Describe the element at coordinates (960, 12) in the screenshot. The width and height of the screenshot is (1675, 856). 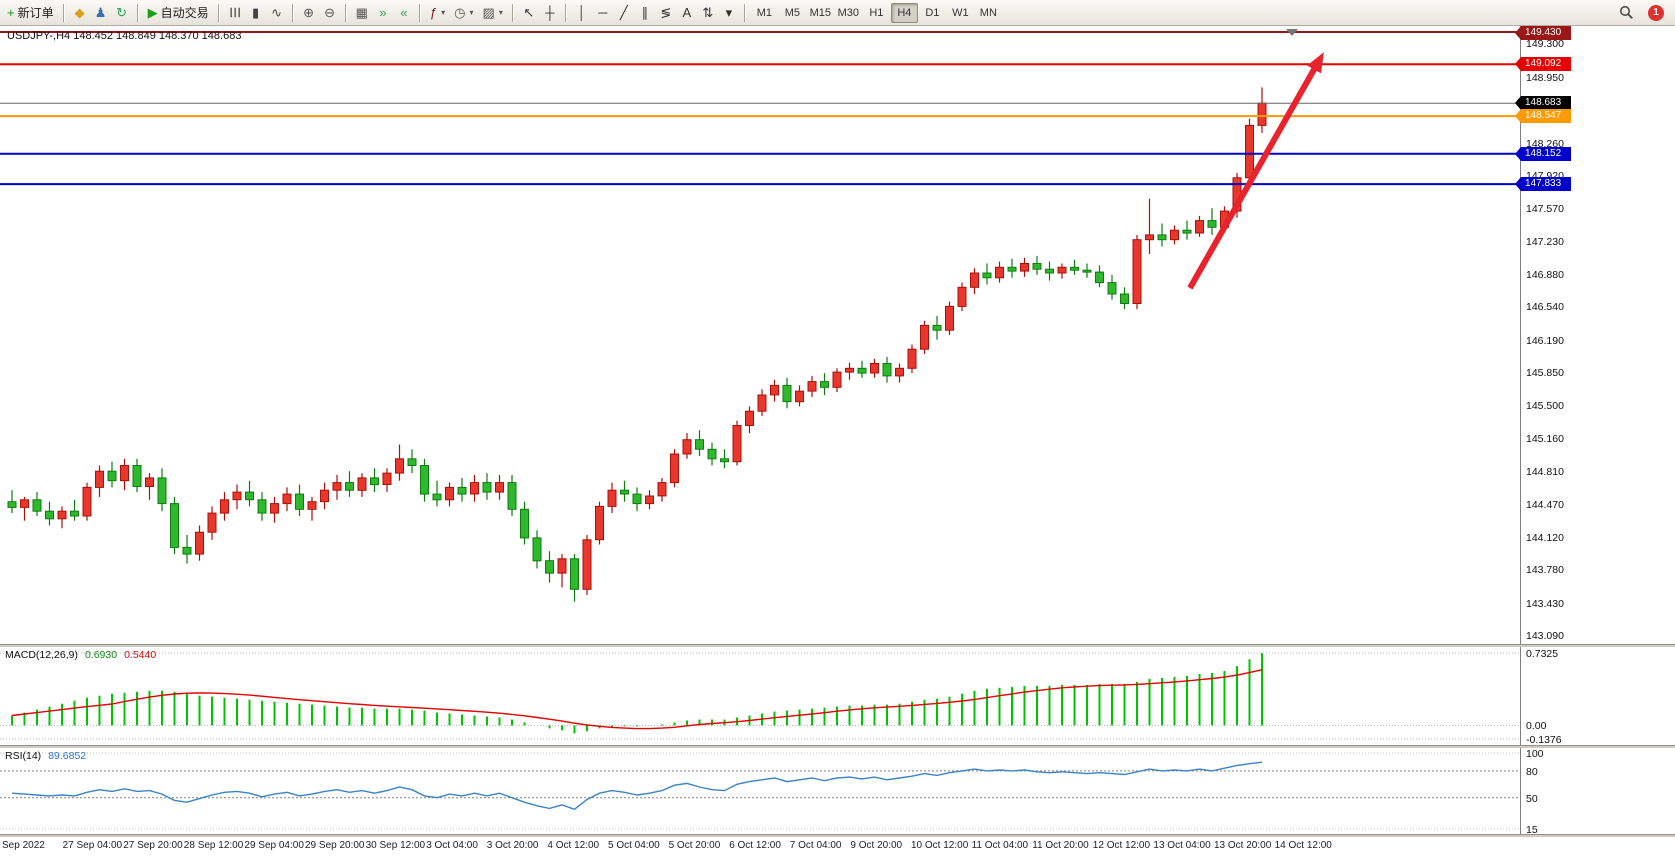
I see `timeframe-w1-button: W1` at that location.